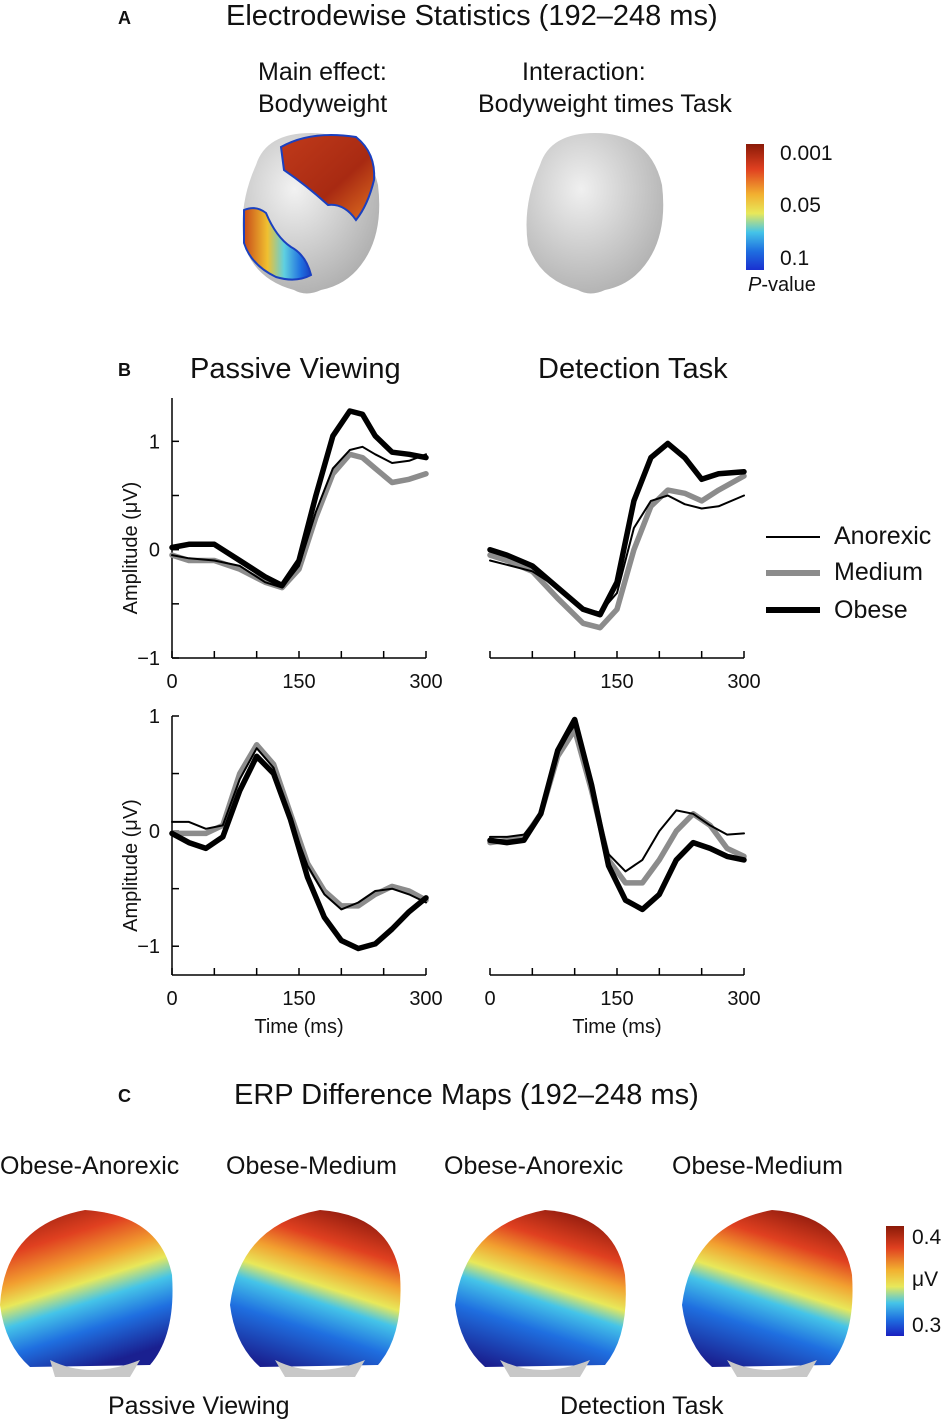 This screenshot has width=945, height=1423. I want to click on map-label-3: Obese-Anorexic, so click(534, 1166).